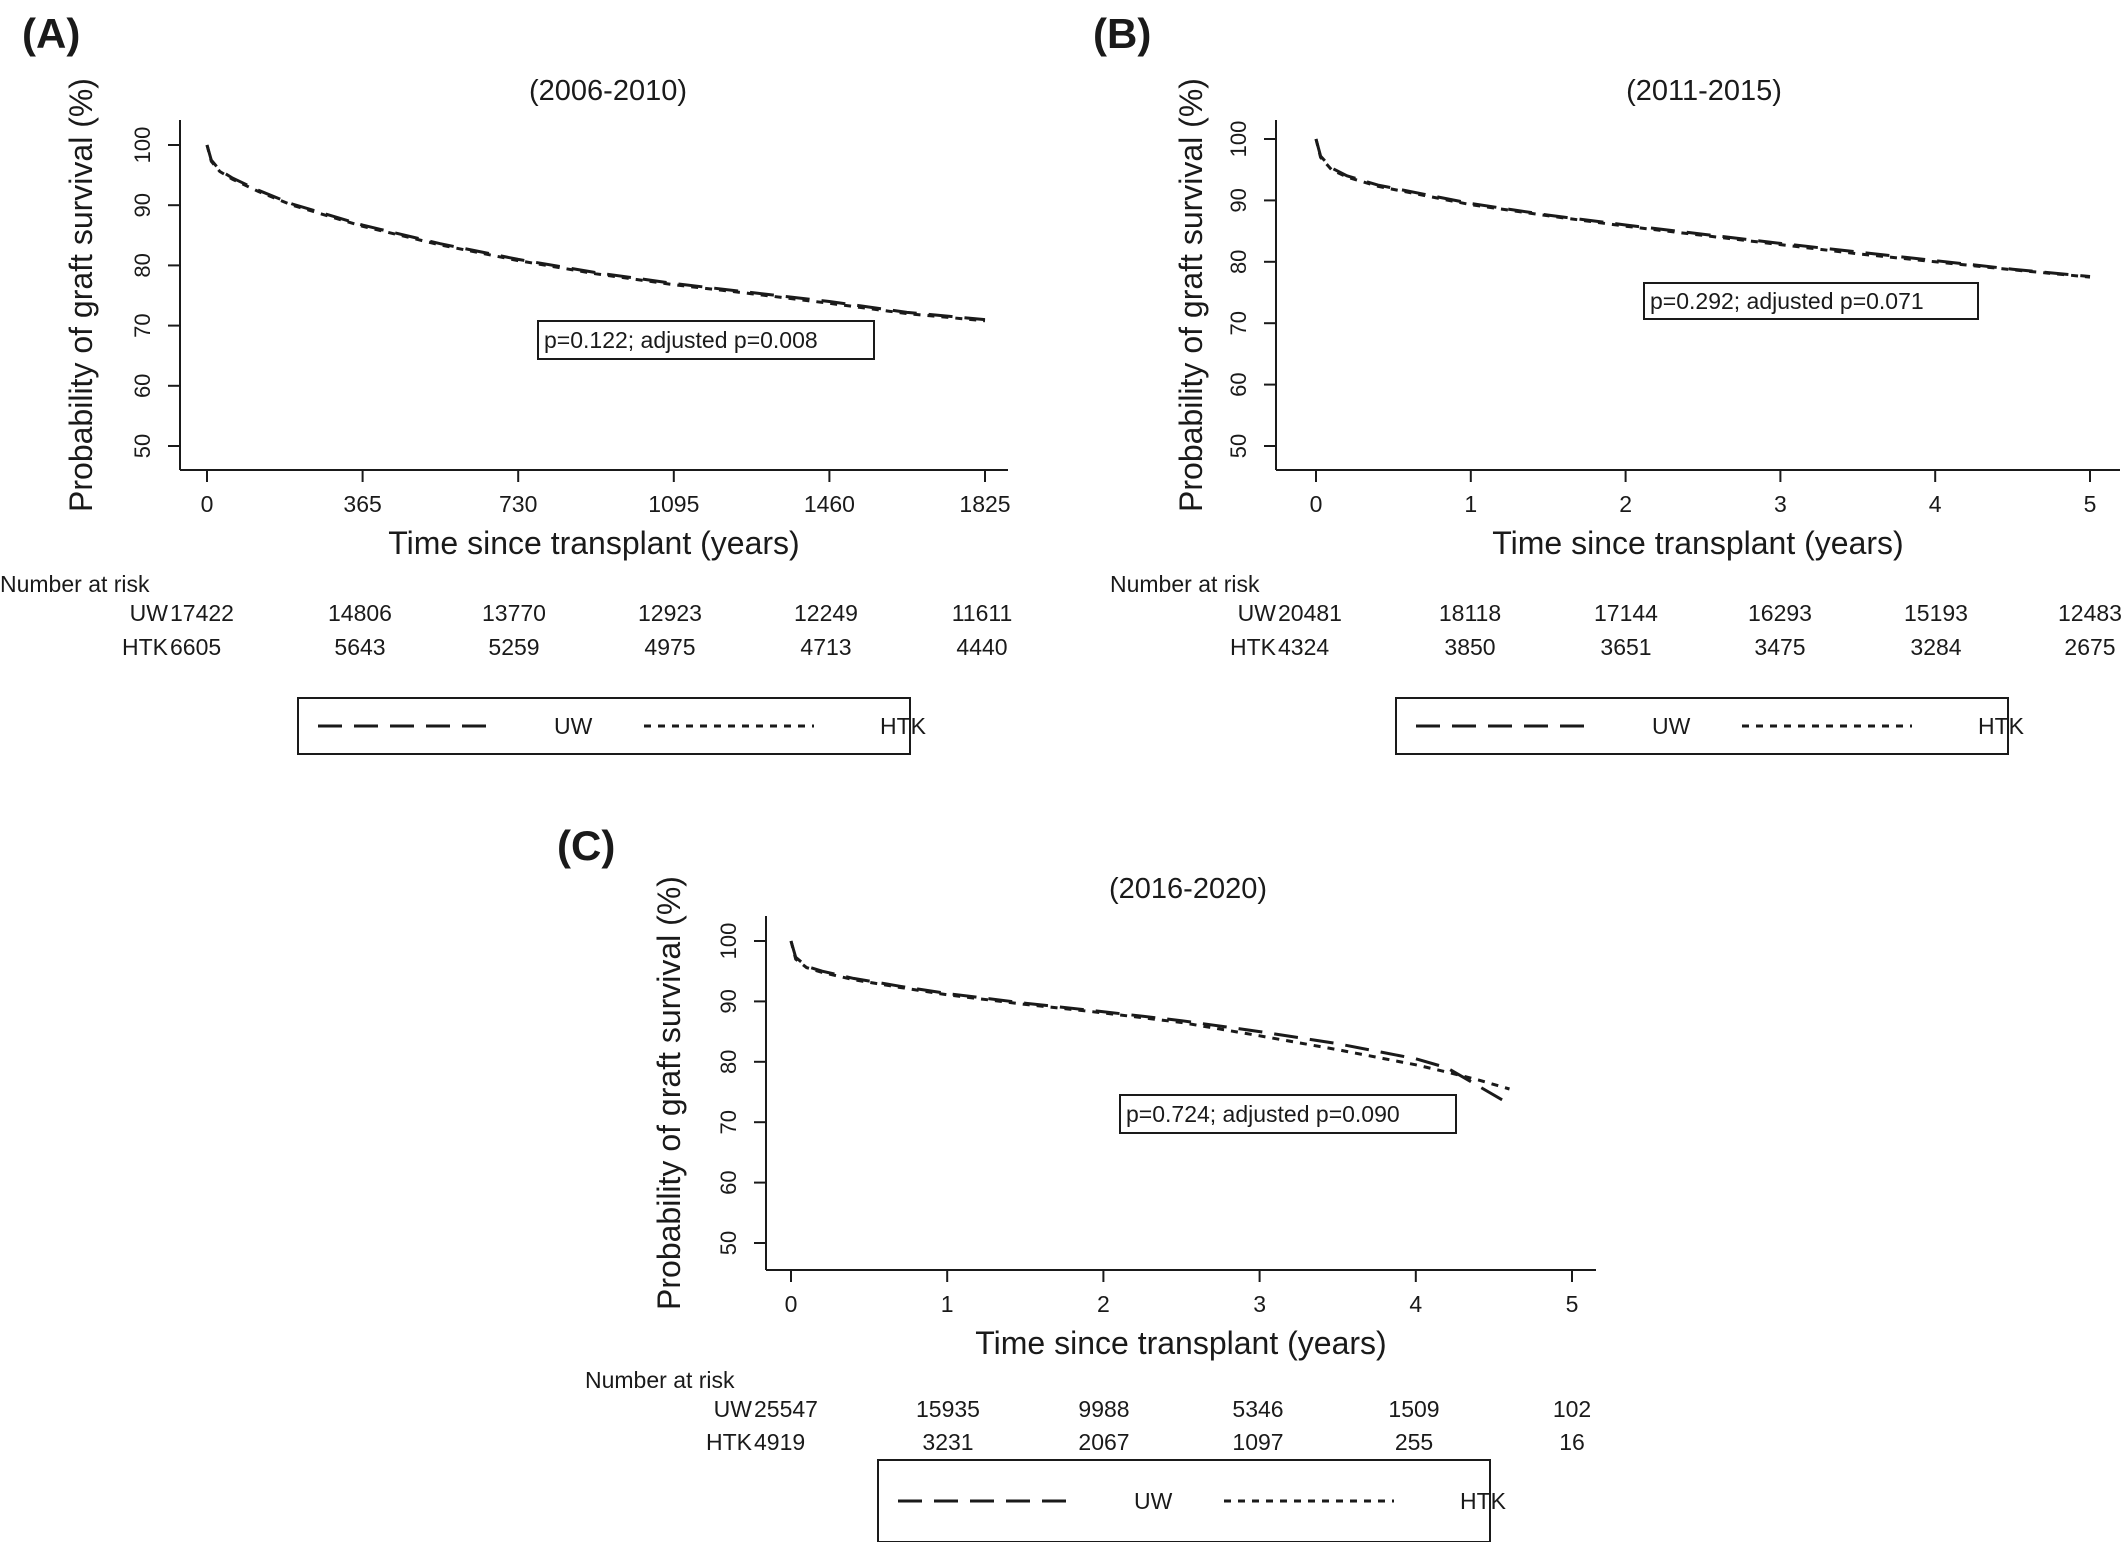  Describe the element at coordinates (1625, 647) in the screenshot. I see `risk-value: 3651` at that location.